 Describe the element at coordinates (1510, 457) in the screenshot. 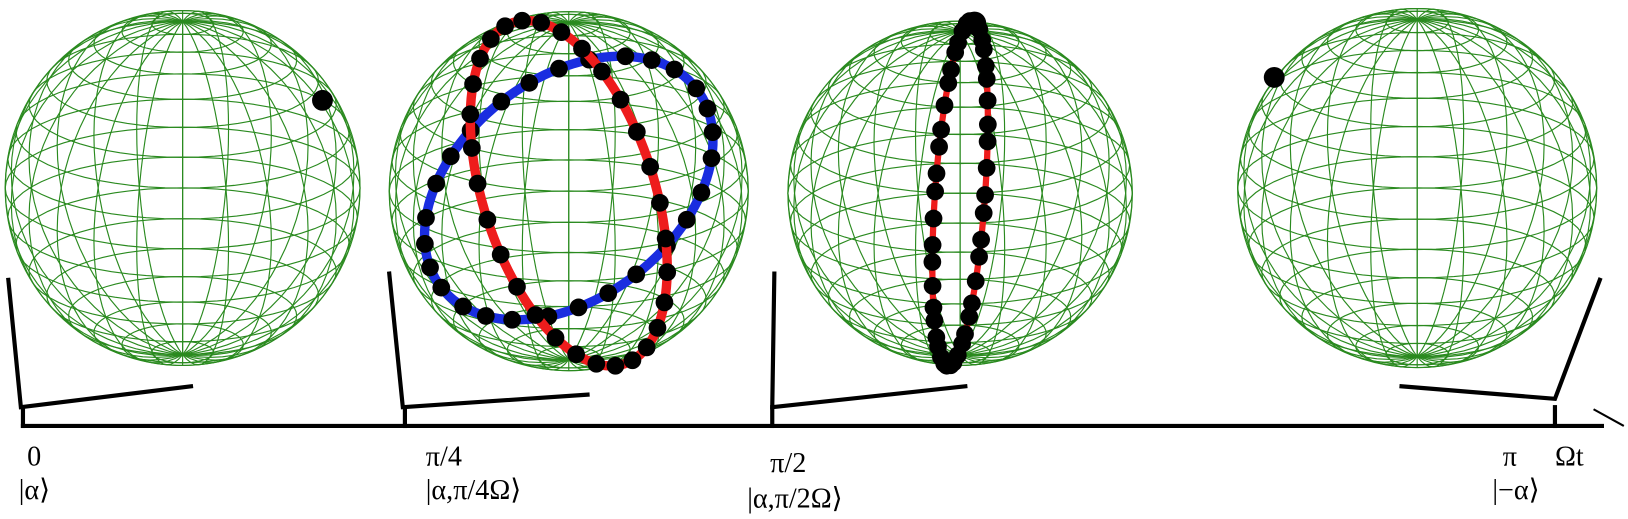

I see `time-label: π` at that location.